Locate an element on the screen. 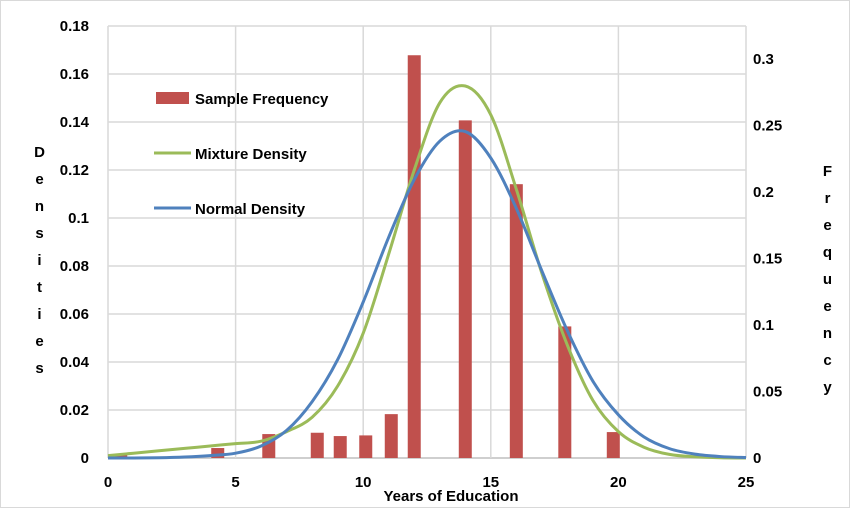 The image size is (850, 508). y-right-tick-label: 0.25 is located at coordinates (767, 126).